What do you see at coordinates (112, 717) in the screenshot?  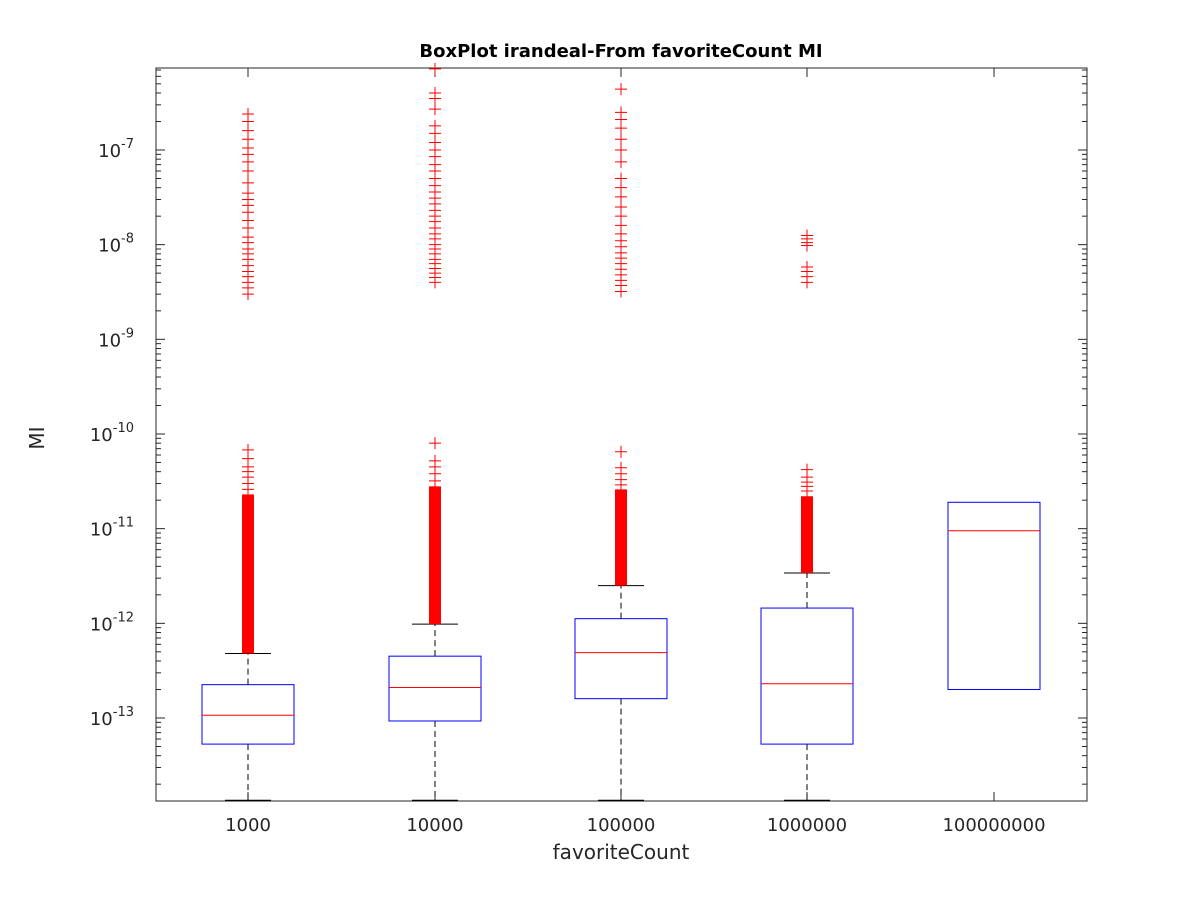 I see `y-tick-label: 10⁻¹³` at bounding box center [112, 717].